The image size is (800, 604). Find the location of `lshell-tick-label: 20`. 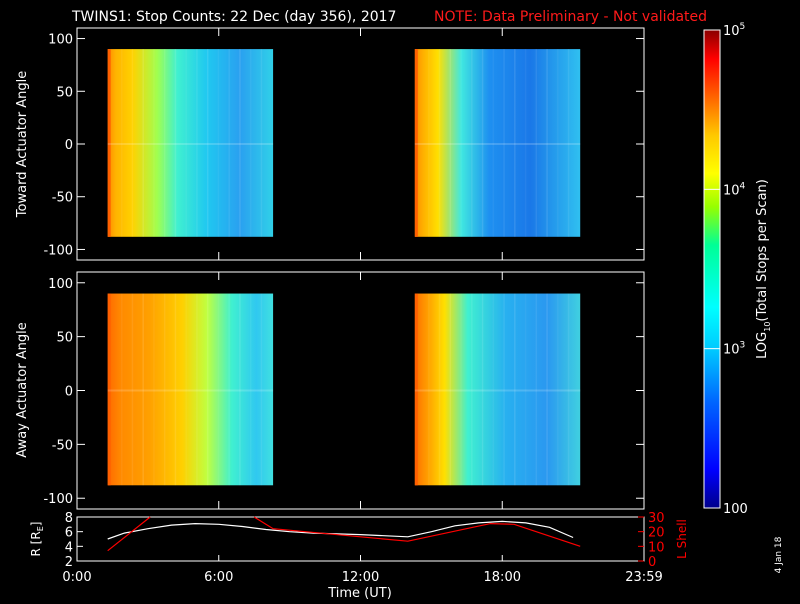

lshell-tick-label: 20 is located at coordinates (656, 533).